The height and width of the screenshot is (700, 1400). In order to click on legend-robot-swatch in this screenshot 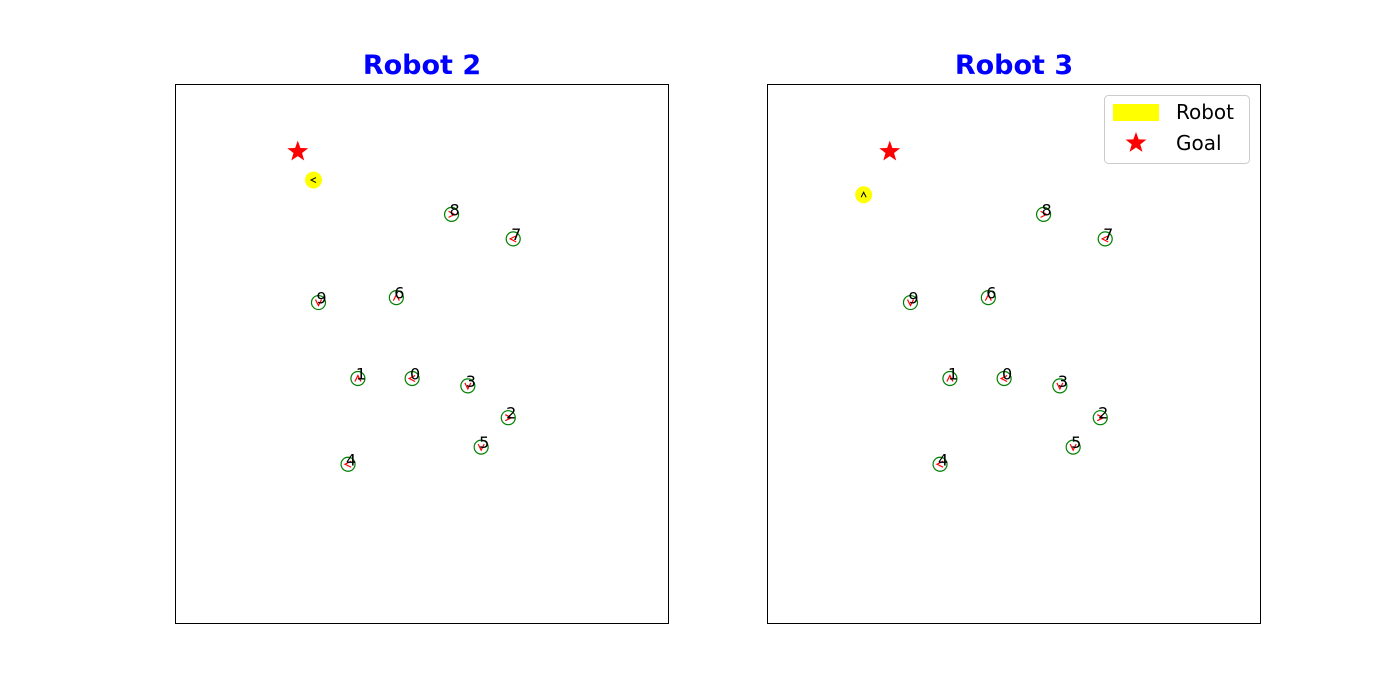, I will do `click(1136, 112)`.